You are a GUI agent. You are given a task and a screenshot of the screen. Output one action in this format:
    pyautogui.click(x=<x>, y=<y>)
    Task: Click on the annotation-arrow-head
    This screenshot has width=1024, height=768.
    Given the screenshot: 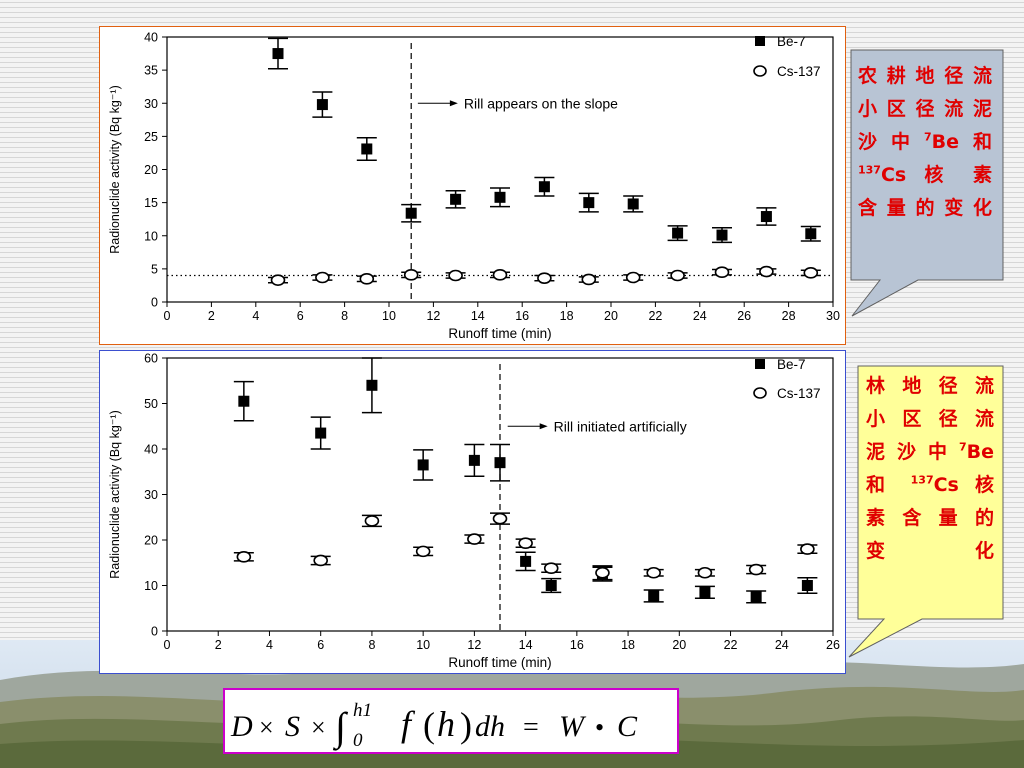 What is the action you would take?
    pyautogui.click(x=453, y=103)
    